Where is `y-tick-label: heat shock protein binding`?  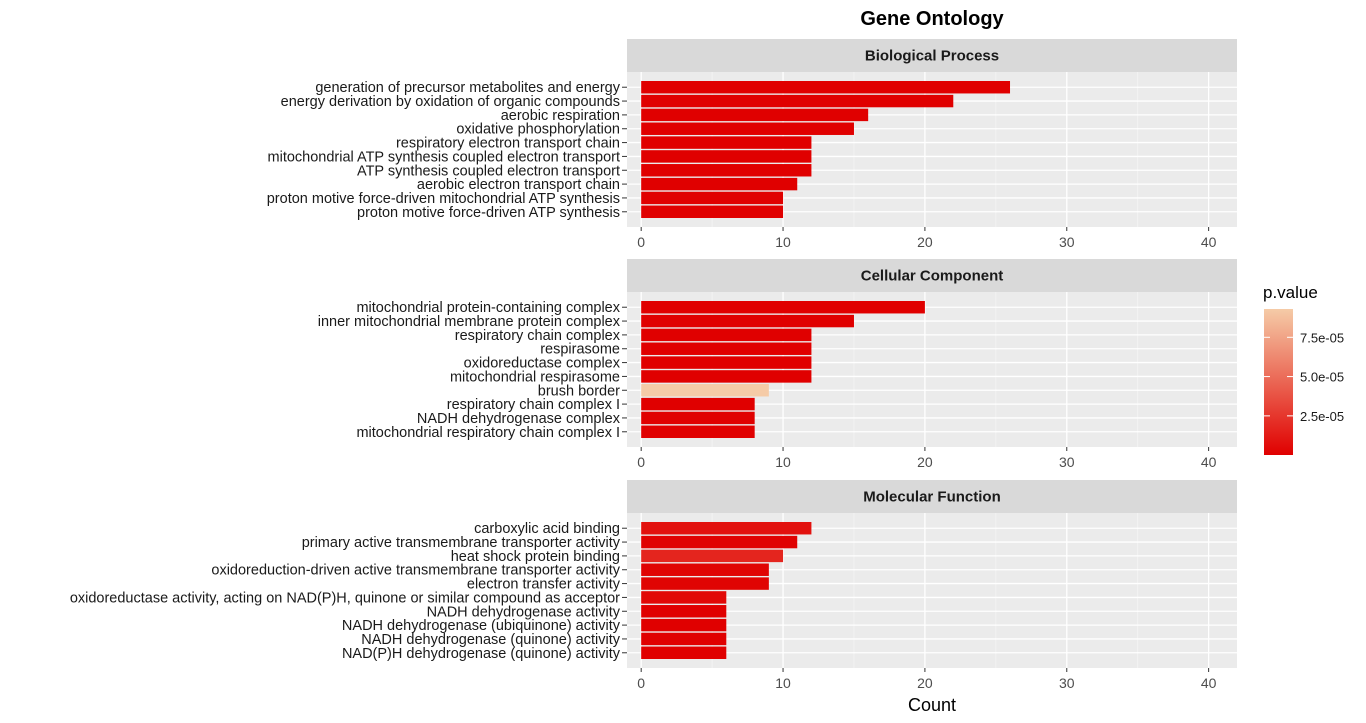 y-tick-label: heat shock protein binding is located at coordinates (535, 557).